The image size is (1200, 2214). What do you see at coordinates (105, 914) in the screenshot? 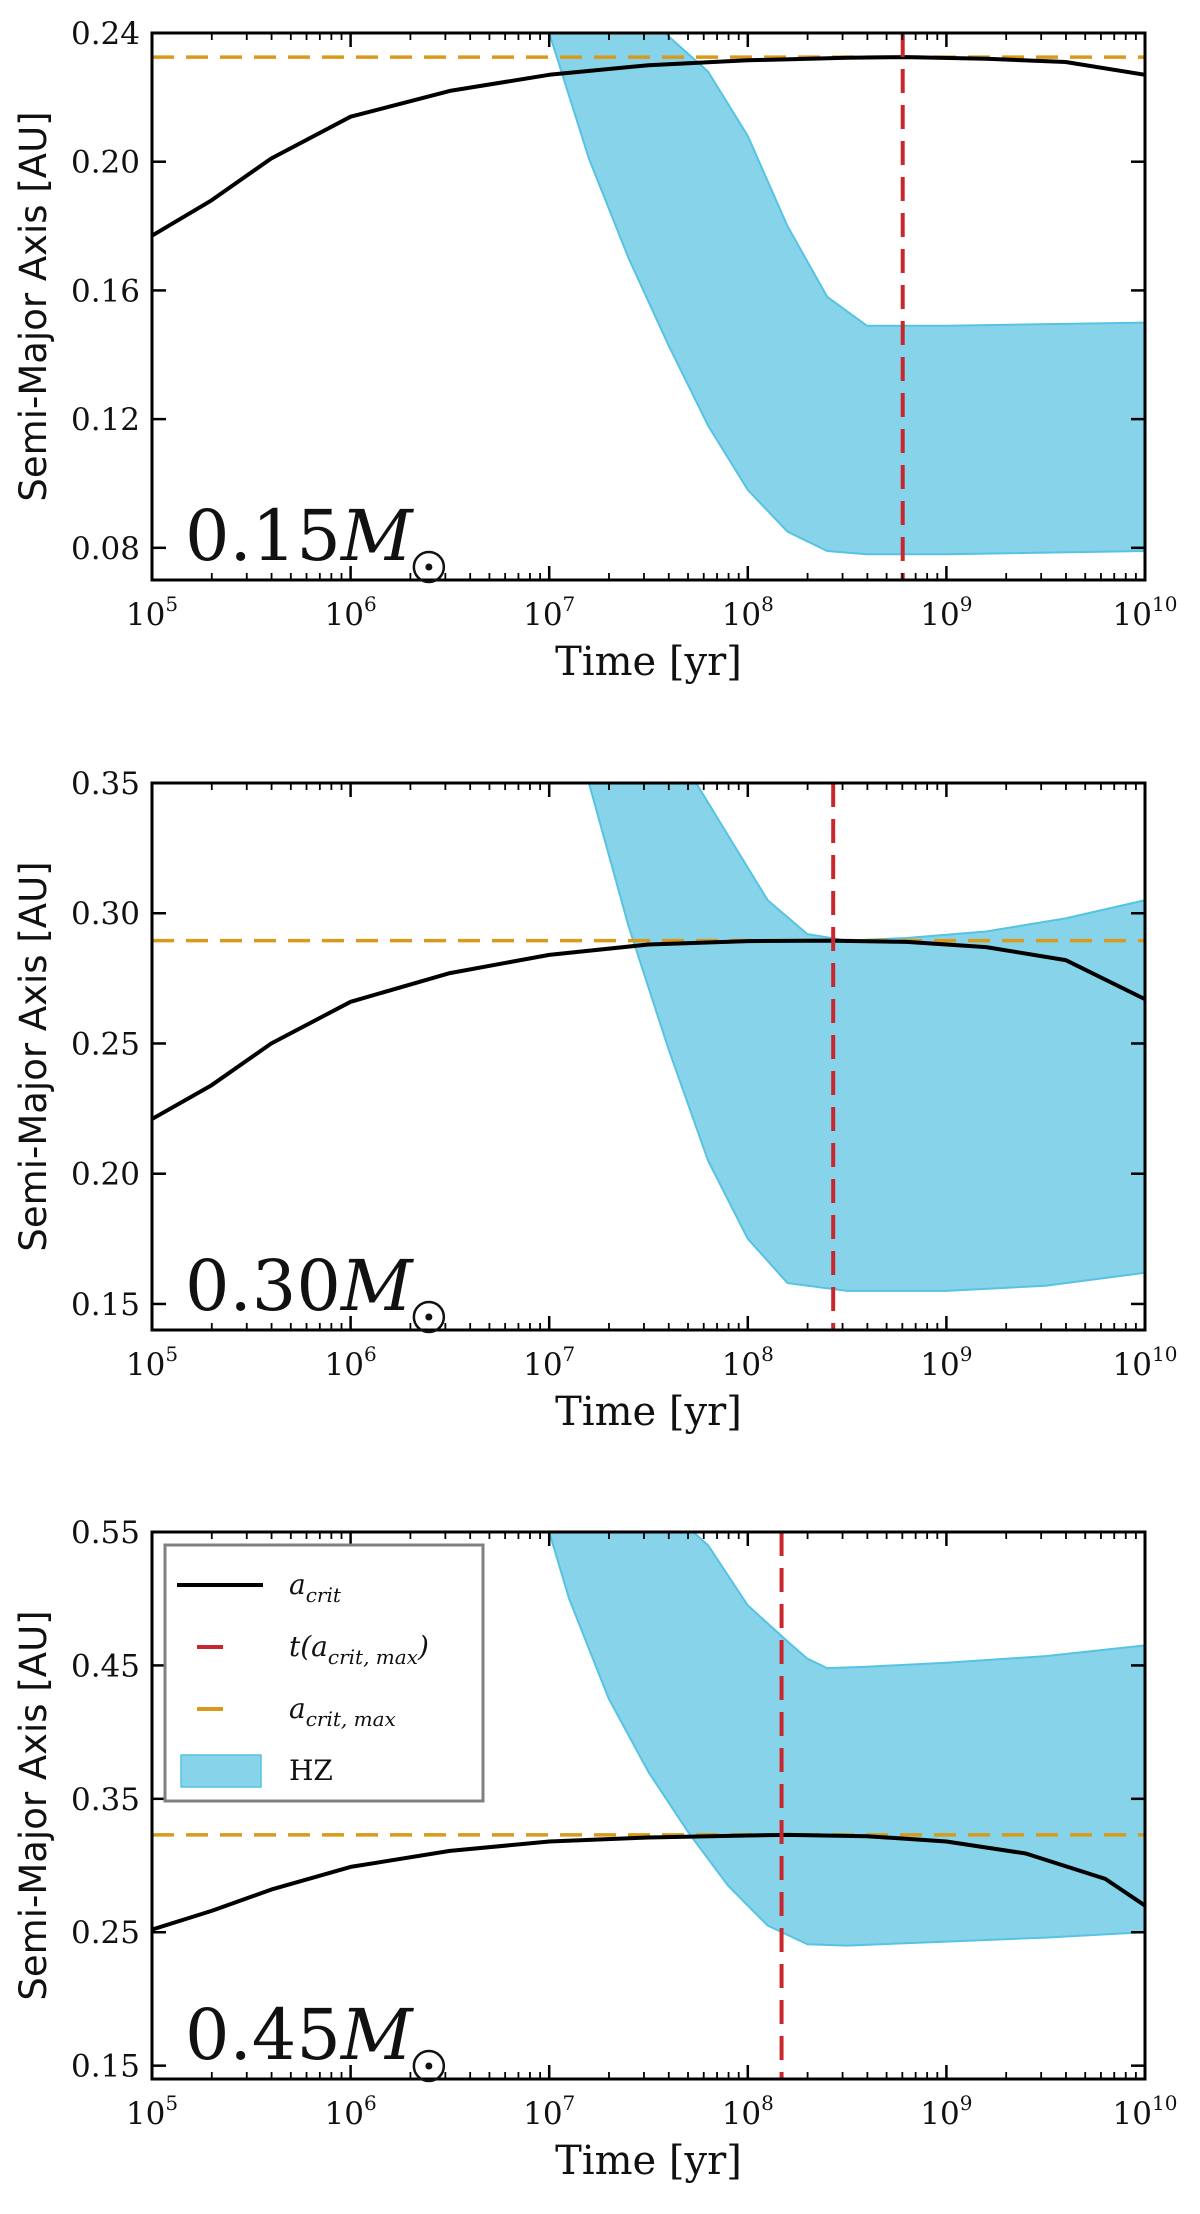
I see `y-tick-label: 0.30` at bounding box center [105, 914].